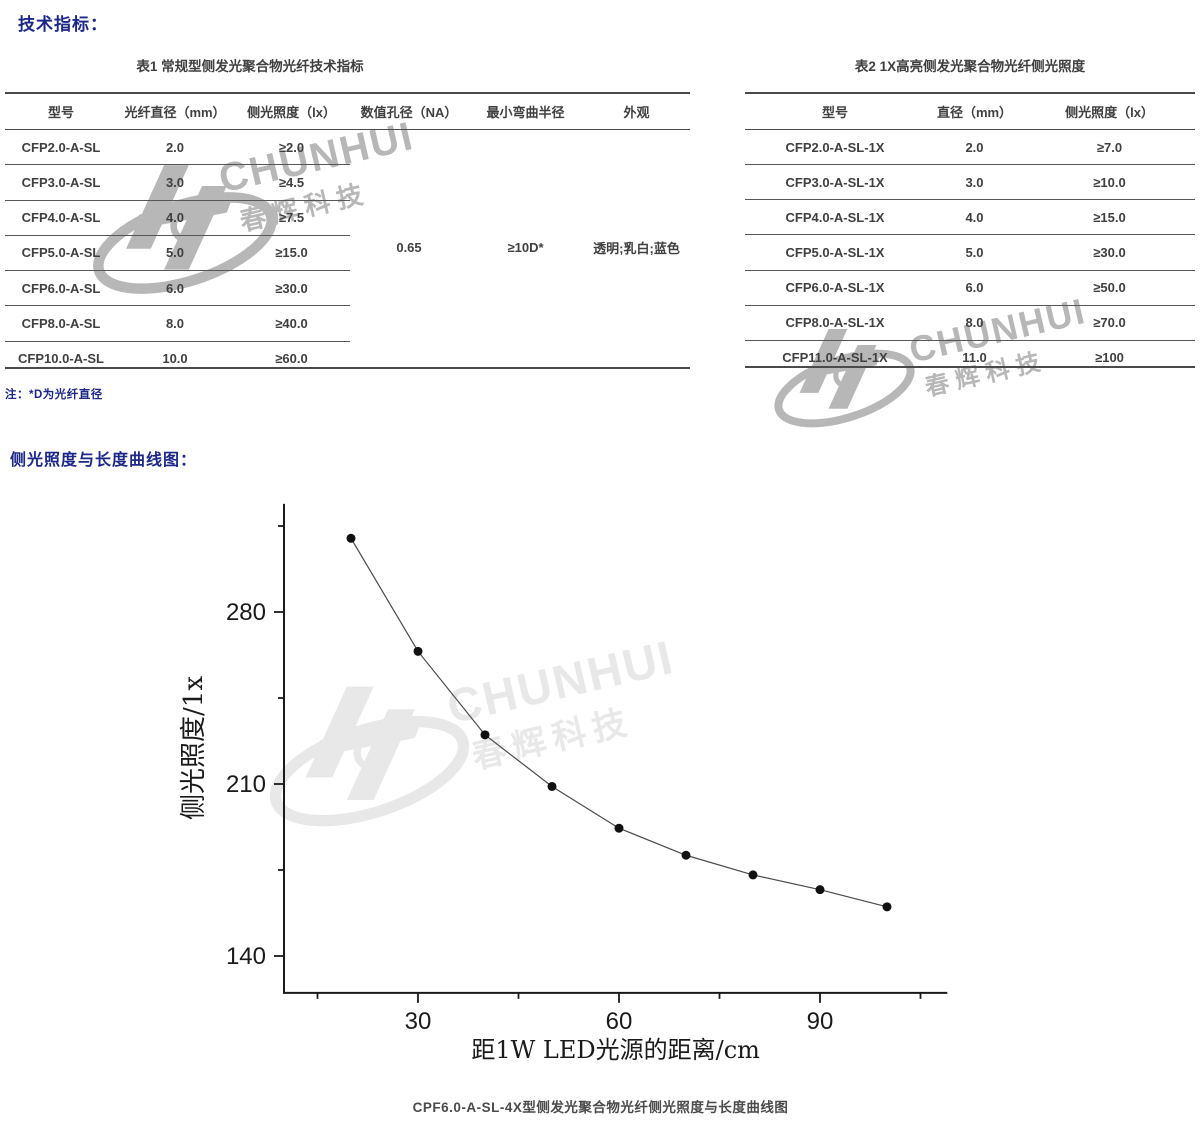  I want to click on table-cell: CFP5.0-A-SL, so click(61, 253).